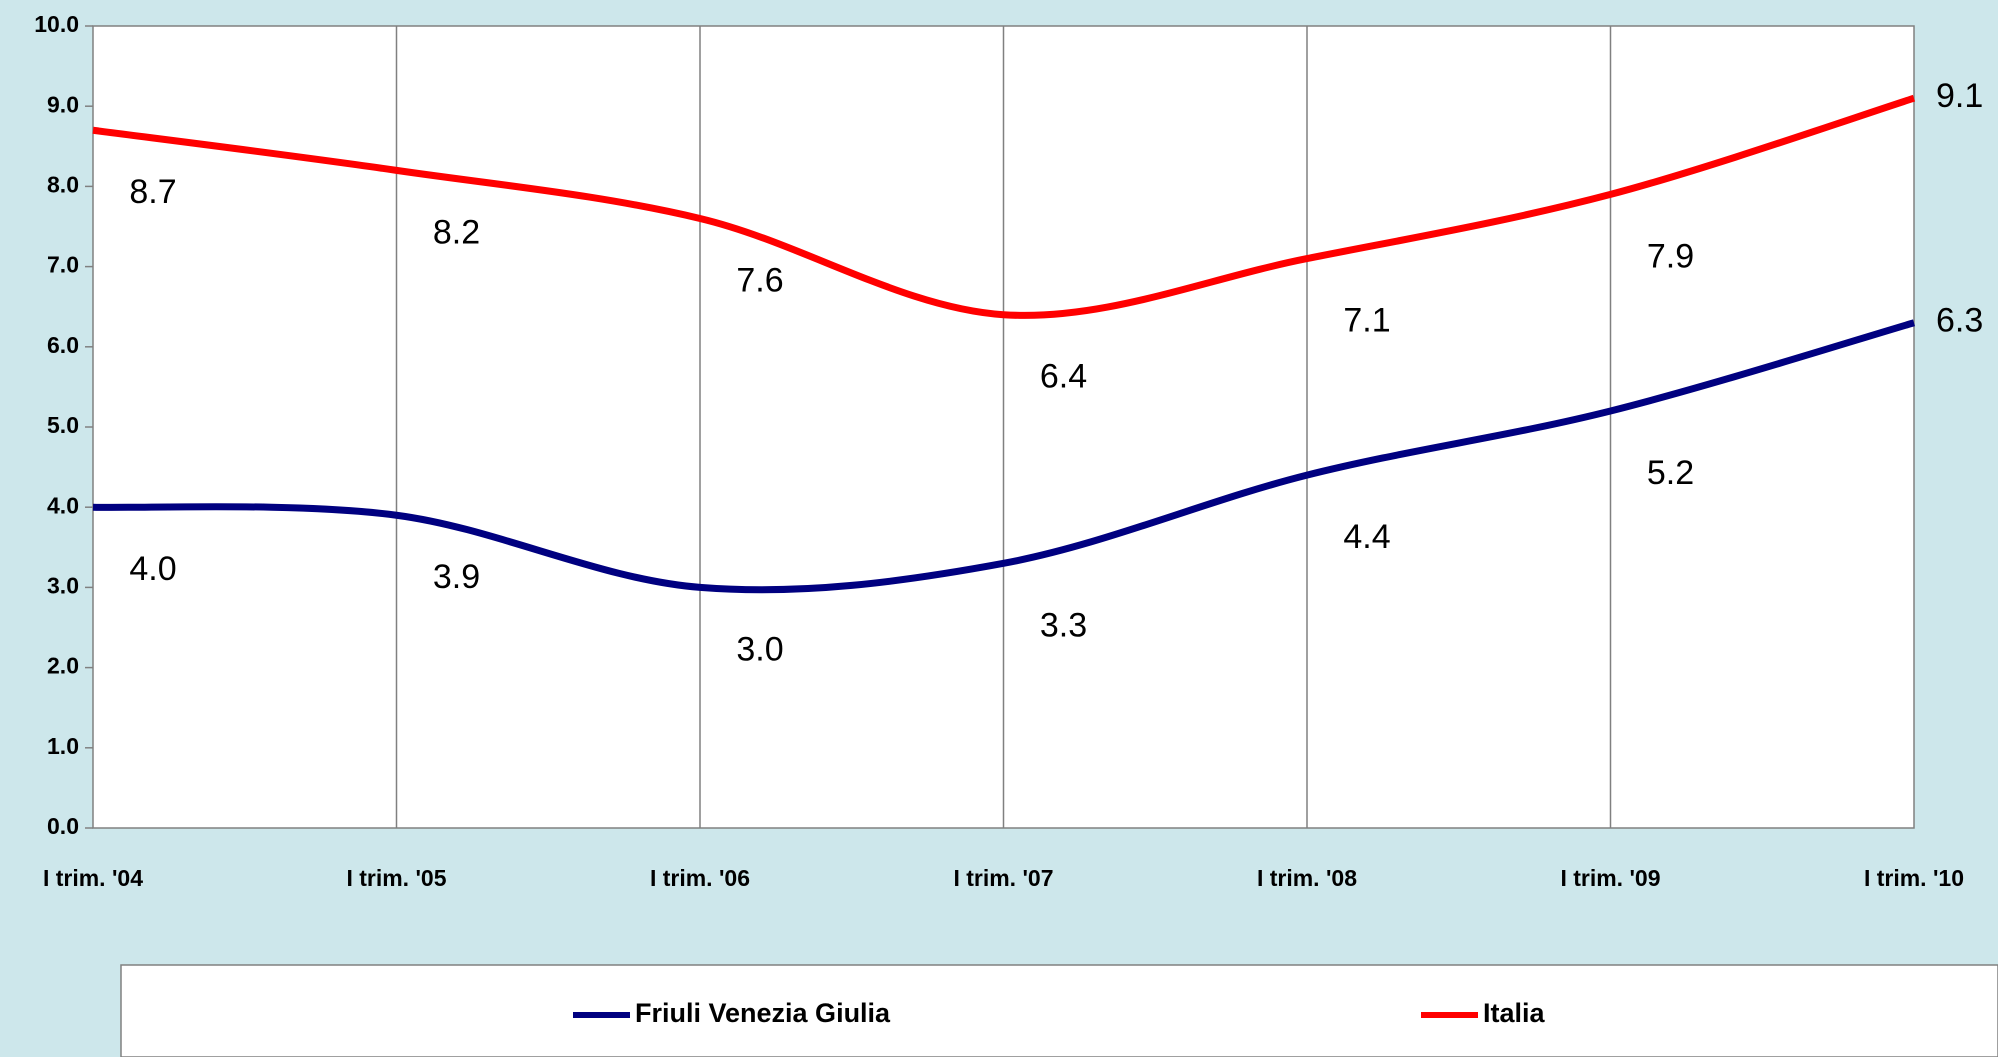 The height and width of the screenshot is (1057, 1998). I want to click on data-label: 6.4, so click(1063, 377).